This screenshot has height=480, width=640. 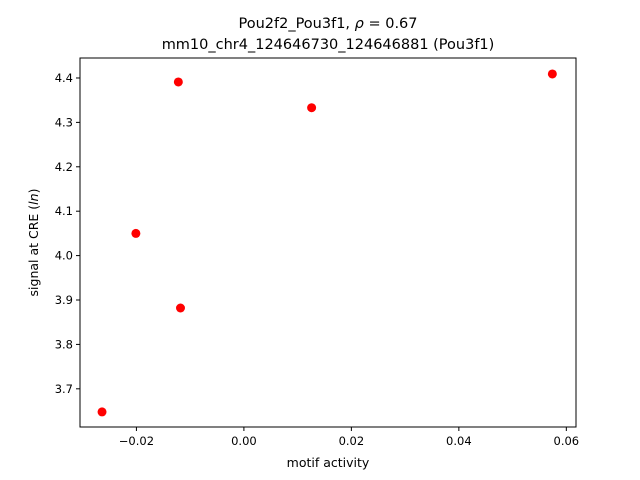 I want to click on y-axis-label-suffix: ), so click(x=33, y=191).